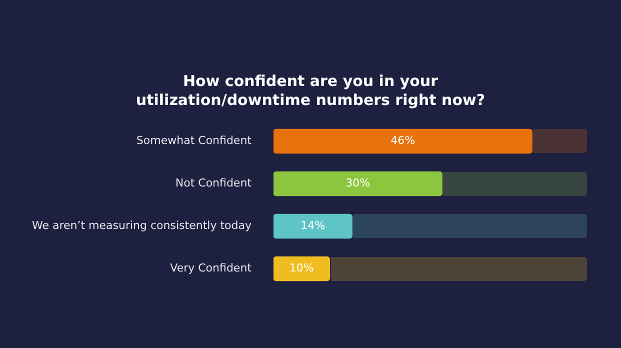 The image size is (621, 348). I want to click on chart-title: How confident are you in your utilization/downtime numbers right now?, so click(310, 91).